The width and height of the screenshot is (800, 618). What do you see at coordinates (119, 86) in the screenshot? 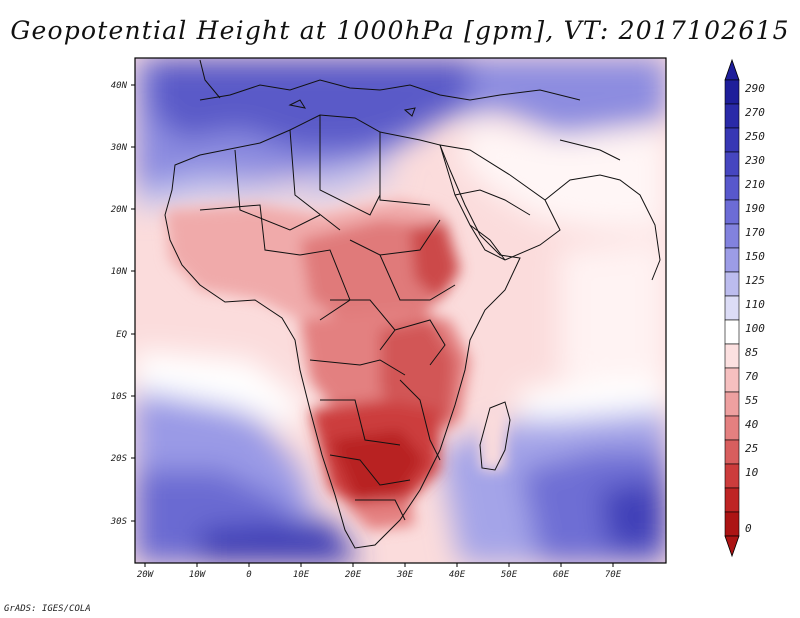
I see `lat-label: 40N` at bounding box center [119, 86].